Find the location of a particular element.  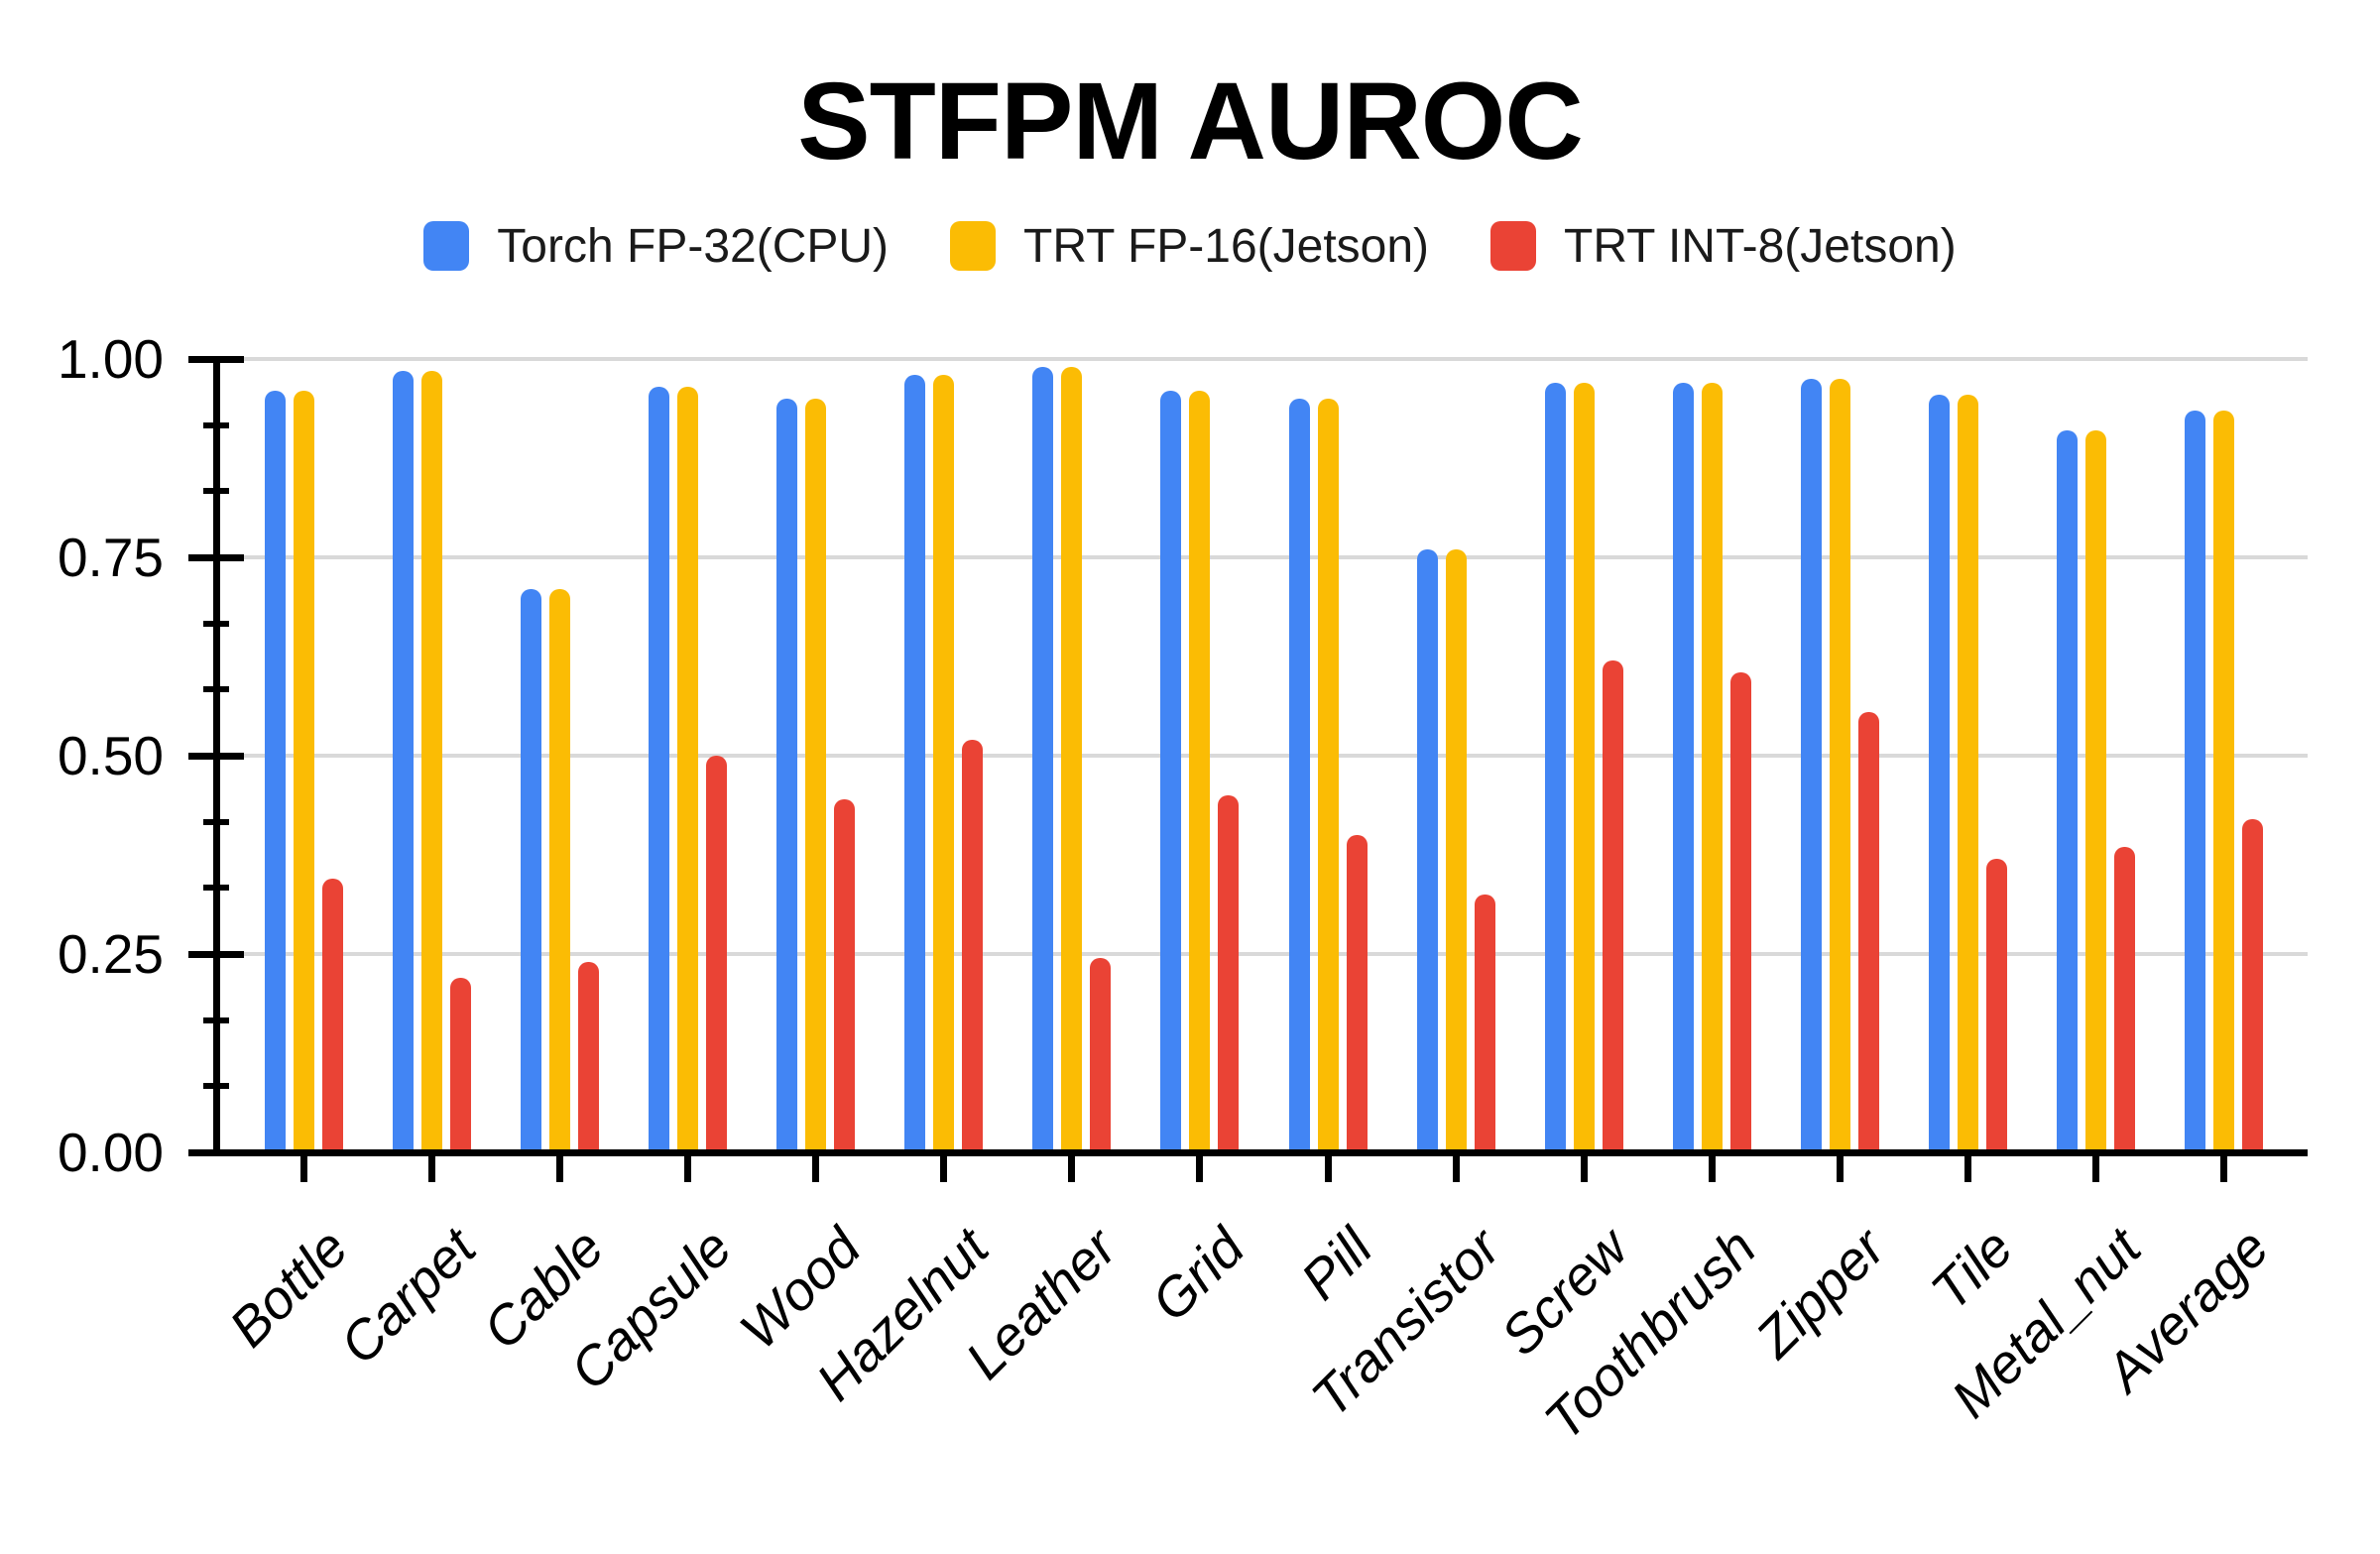

x-tick-metal_nut is located at coordinates (2096, 1169).